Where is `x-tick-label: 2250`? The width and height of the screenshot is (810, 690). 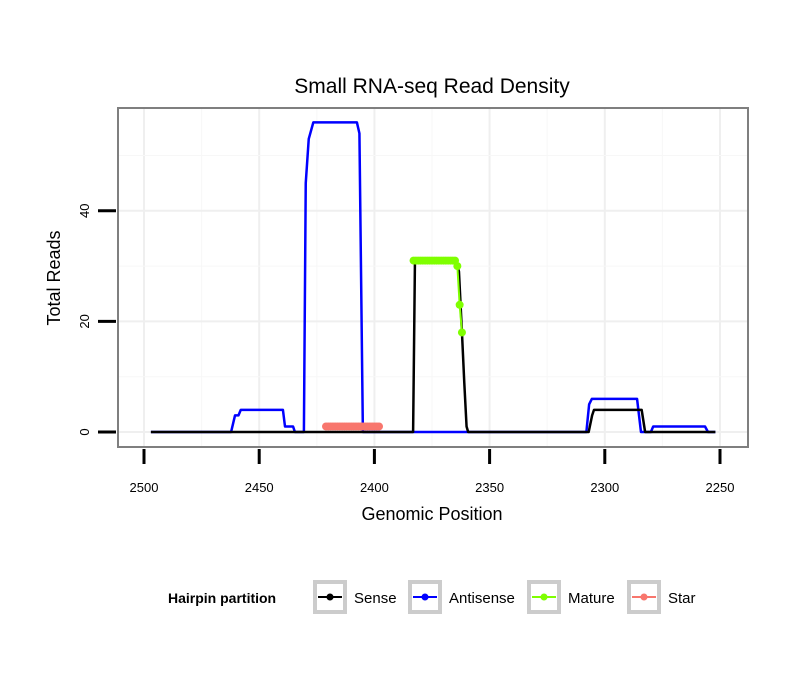
x-tick-label: 2250 is located at coordinates (720, 487).